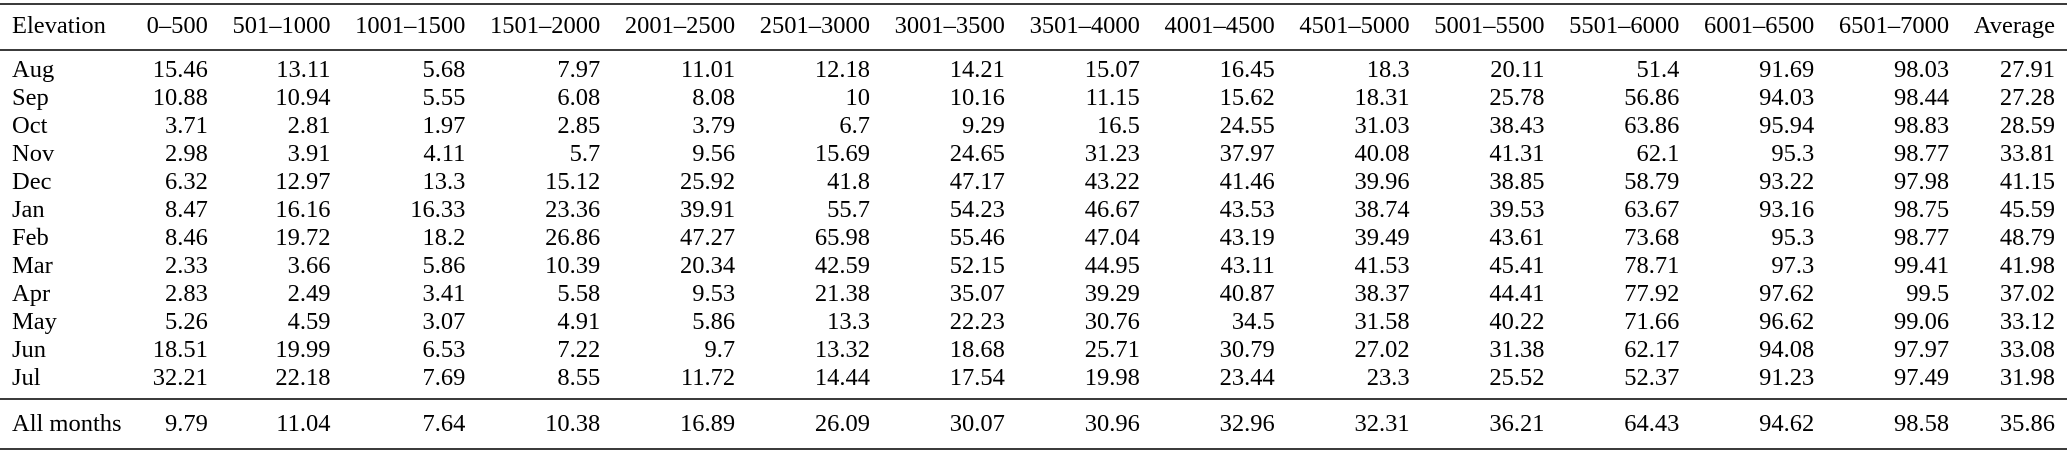 This screenshot has height=450, width=2067. I want to click on cell: 37.02, so click(2027, 293).